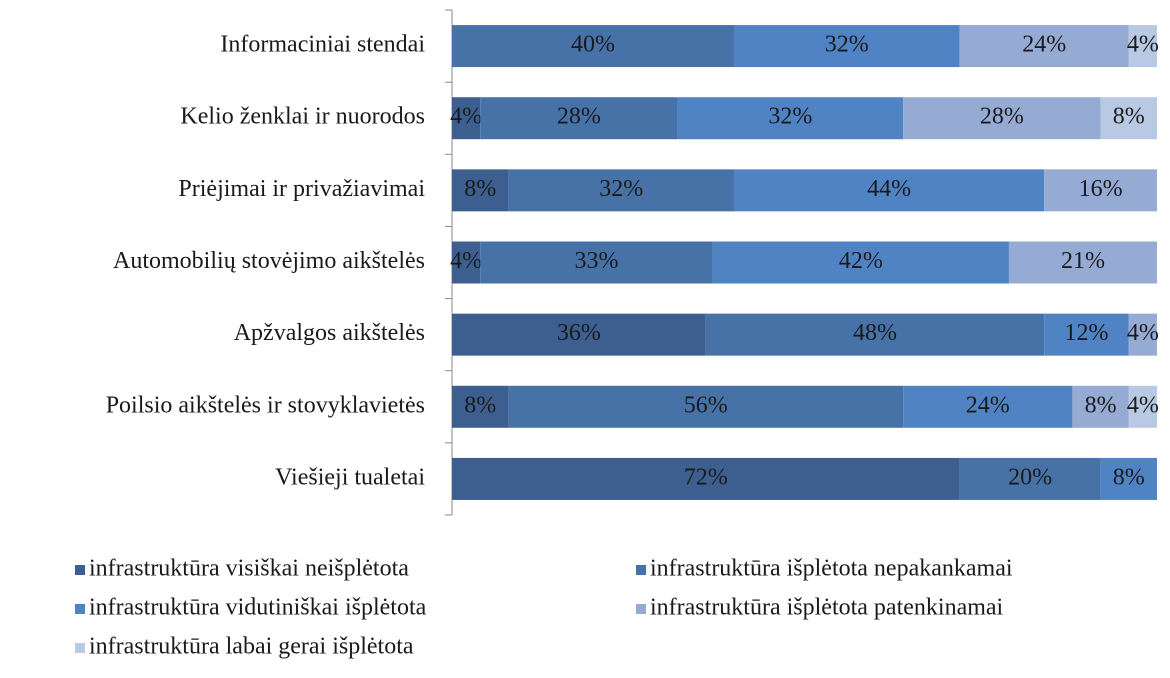 This screenshot has width=1170, height=678. What do you see at coordinates (249, 569) in the screenshot?
I see `legend-label: infrastruktūra visiškai neišplėtota` at bounding box center [249, 569].